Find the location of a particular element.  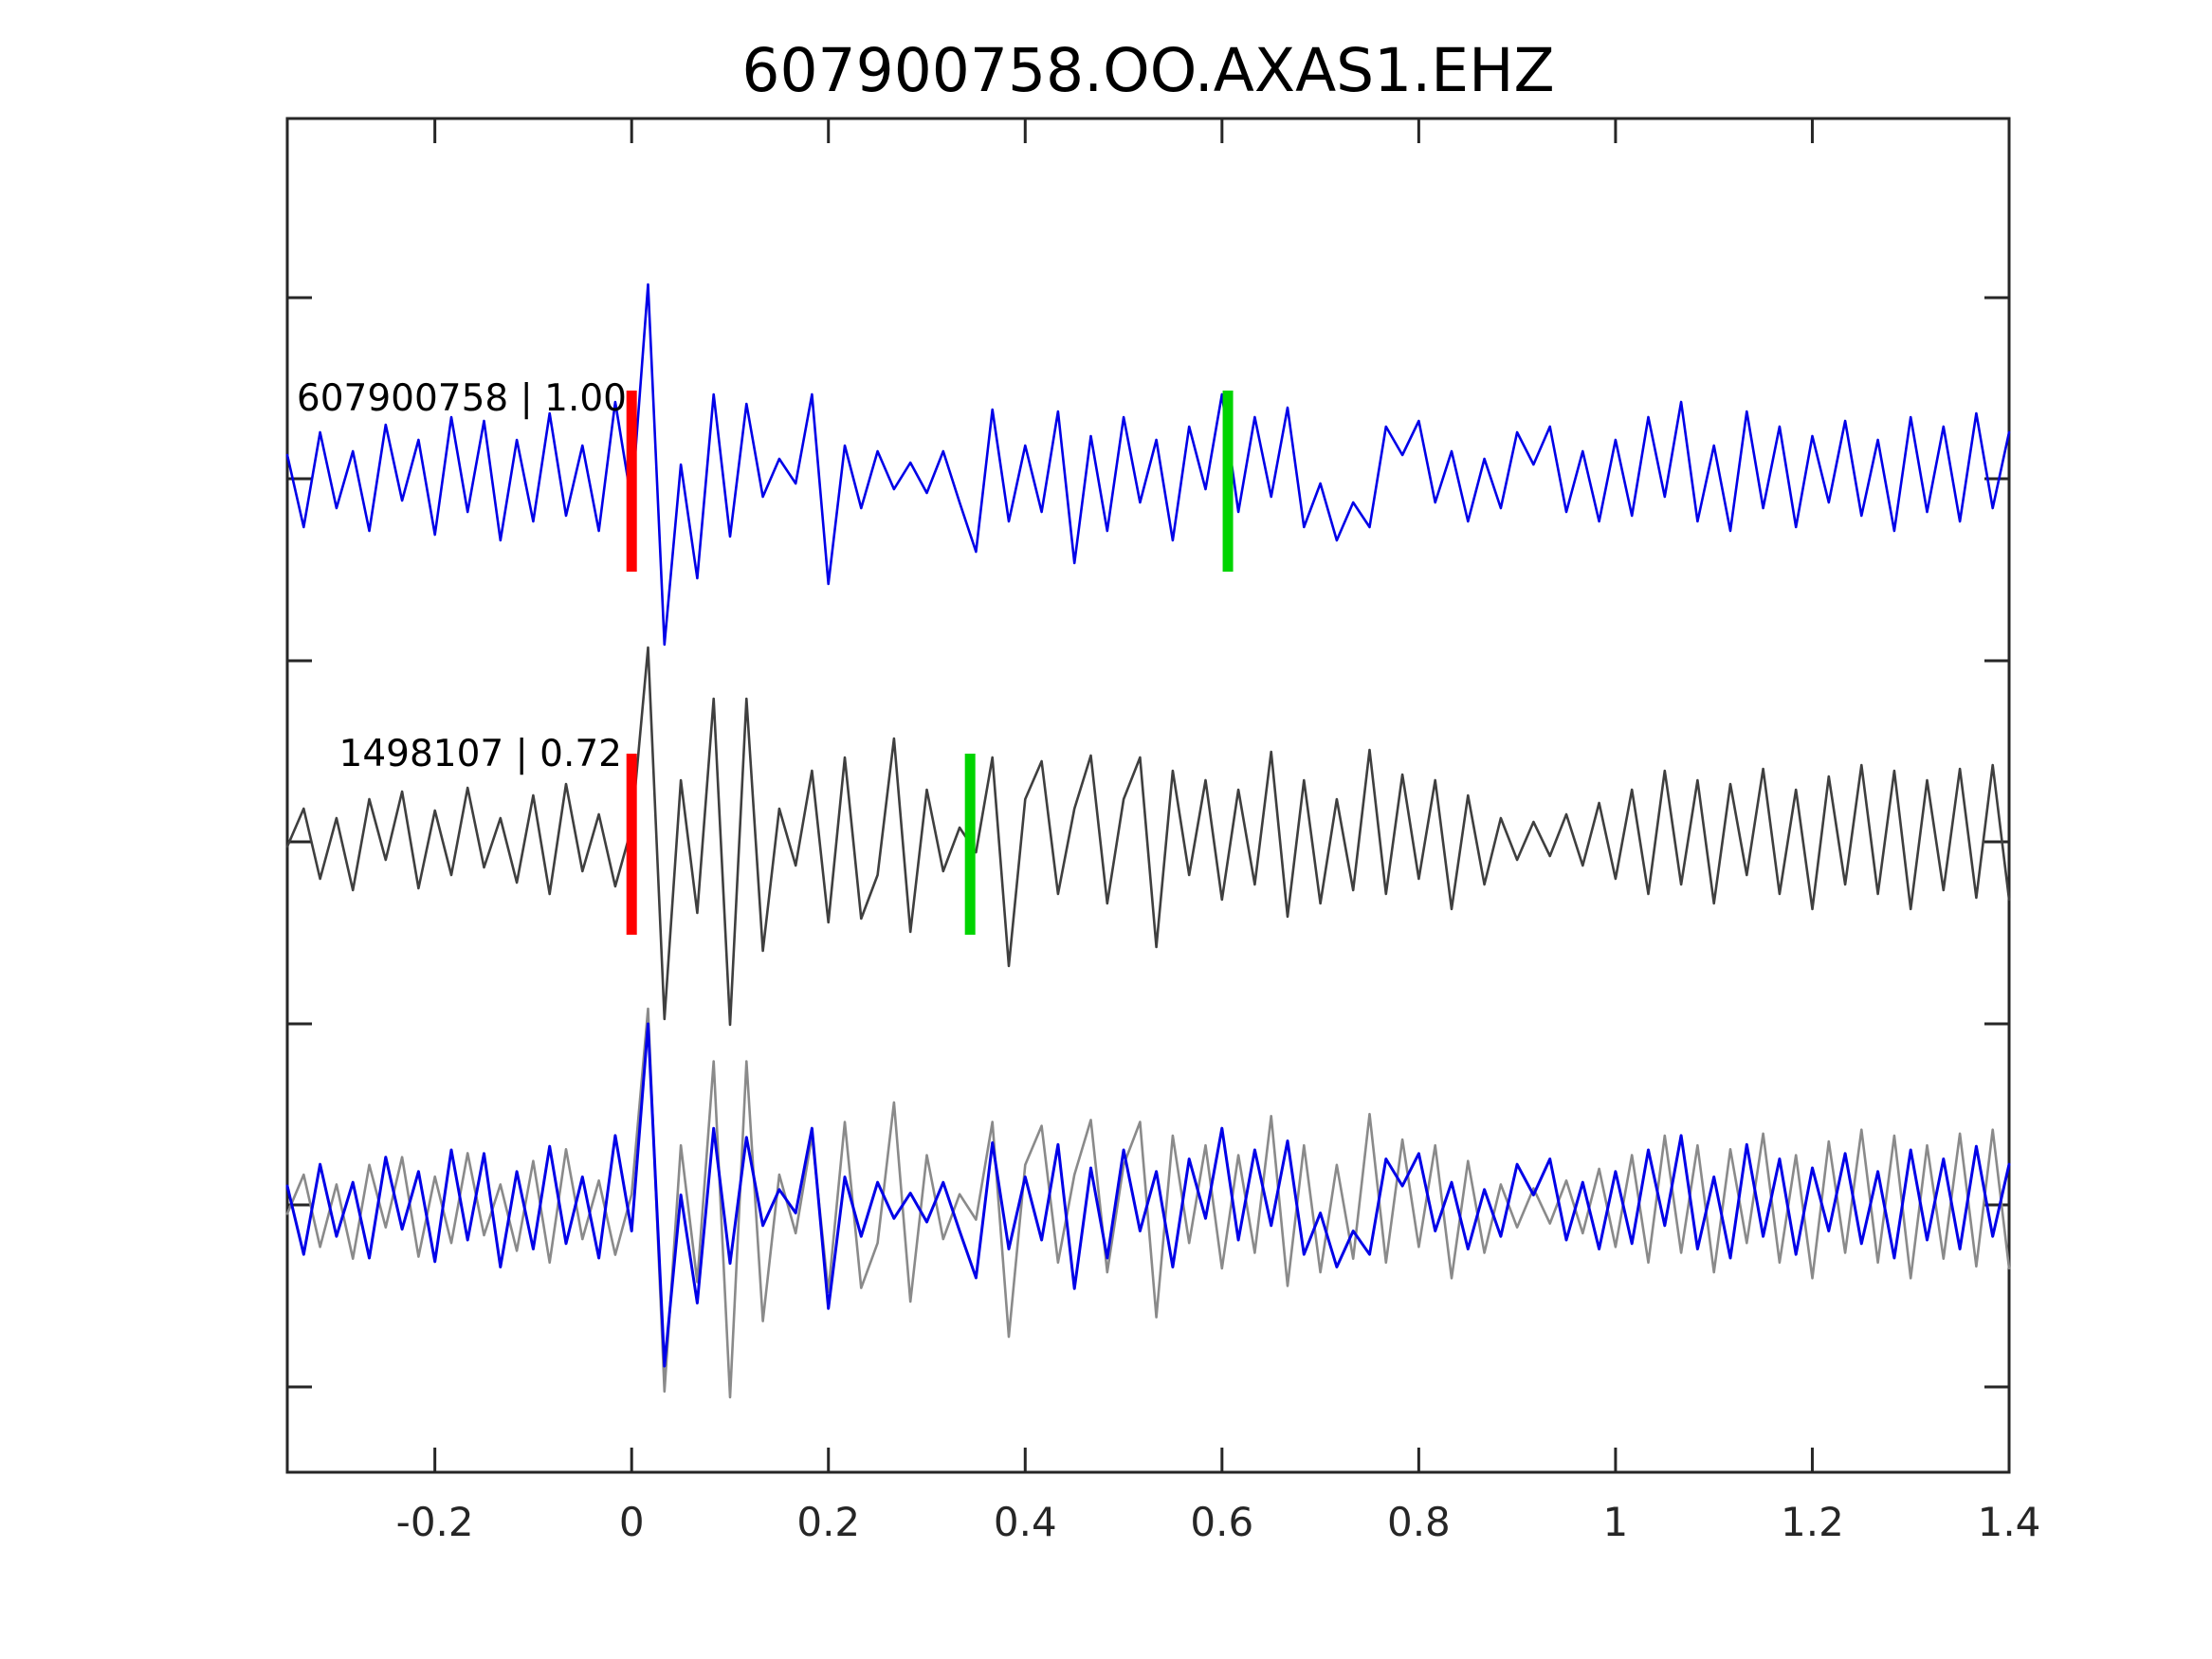

x-tick-label: -0.2 is located at coordinates (435, 1522).